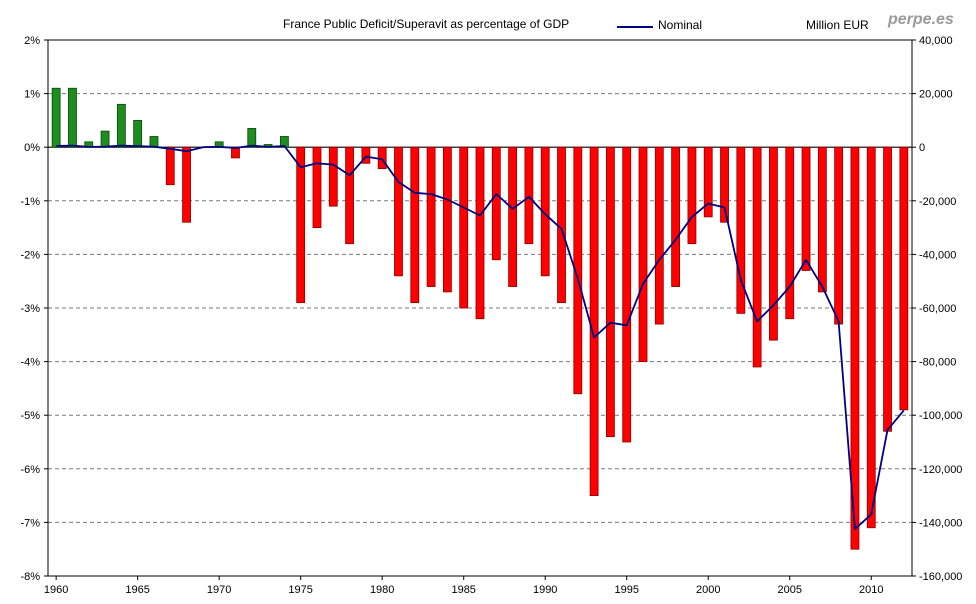 This screenshot has width=976, height=604. I want to click on bar-1977, so click(333, 176).